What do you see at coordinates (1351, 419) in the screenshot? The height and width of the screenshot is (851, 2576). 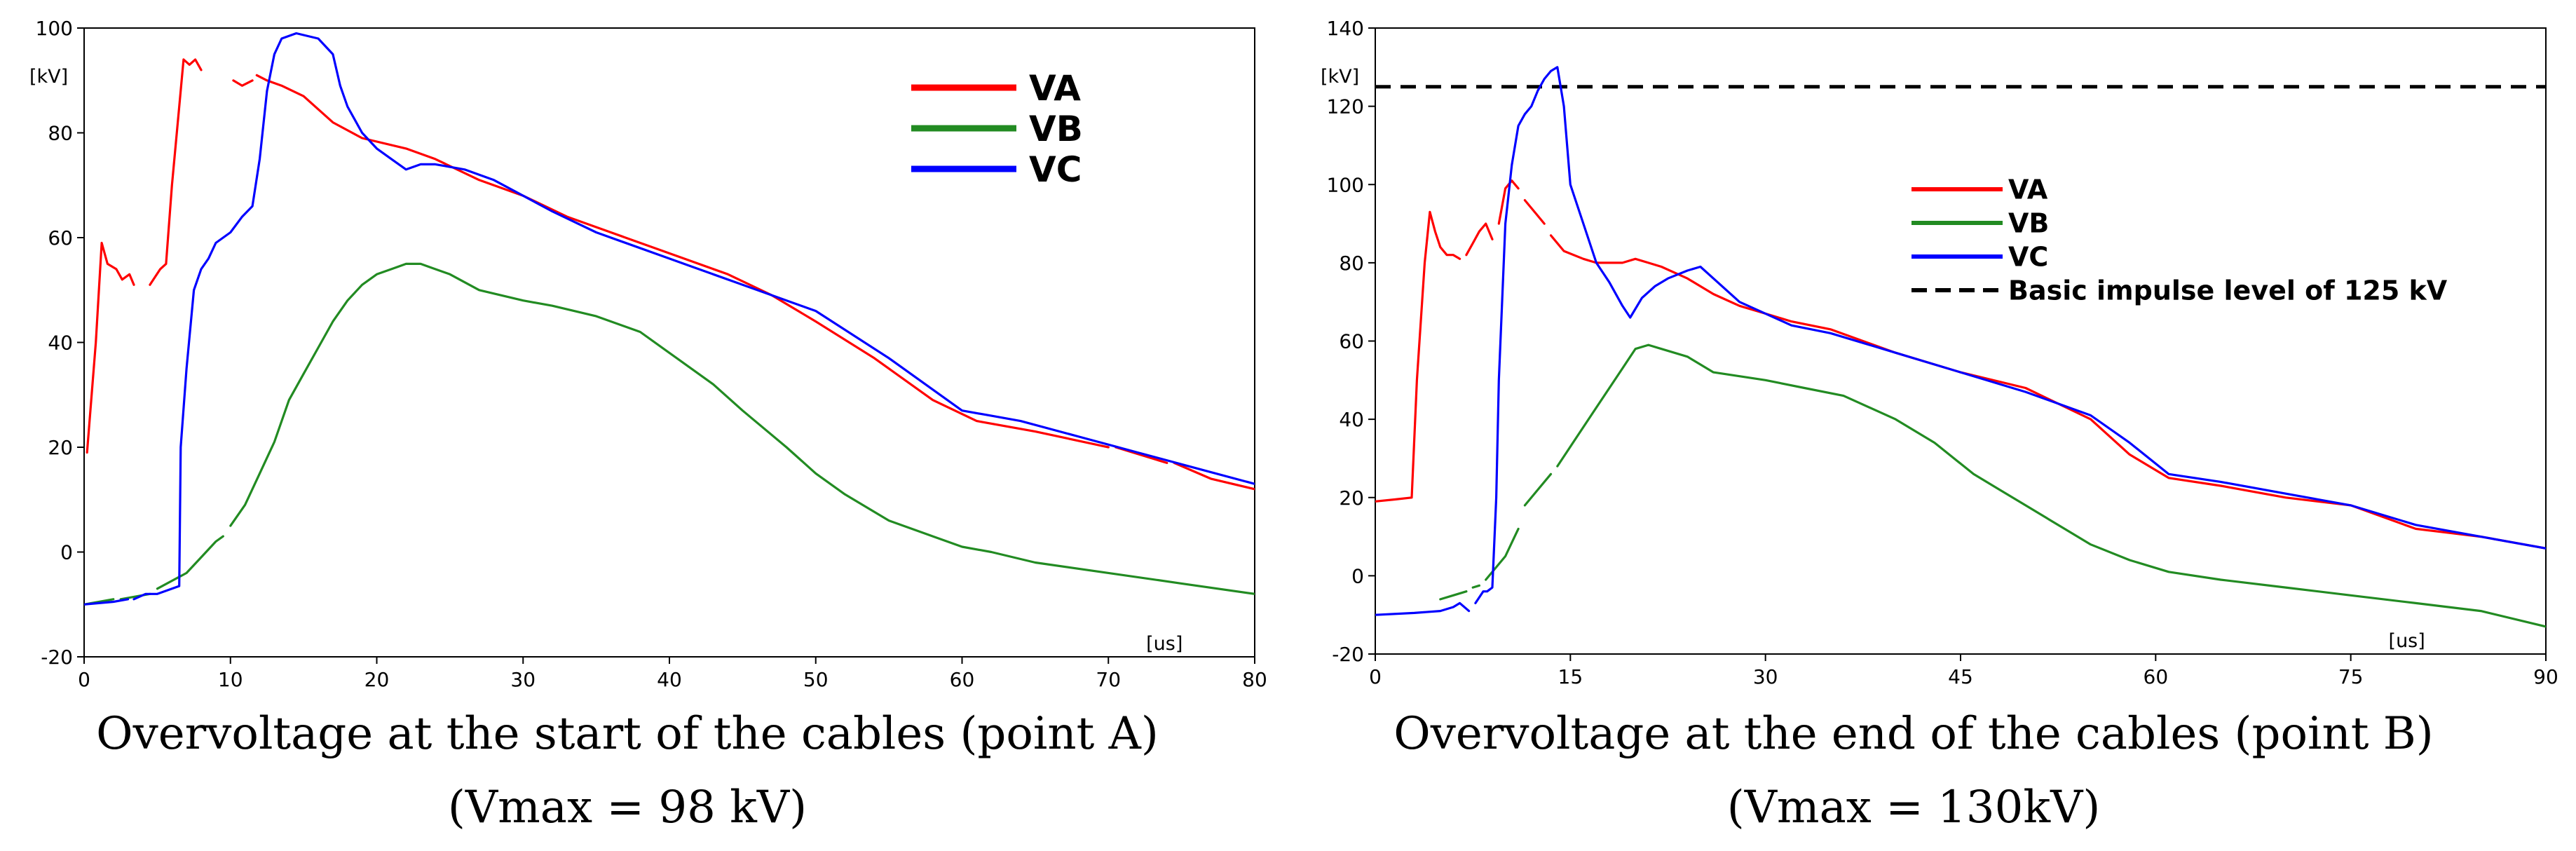 I see `chart-b-y-tick-label: 40` at bounding box center [1351, 419].